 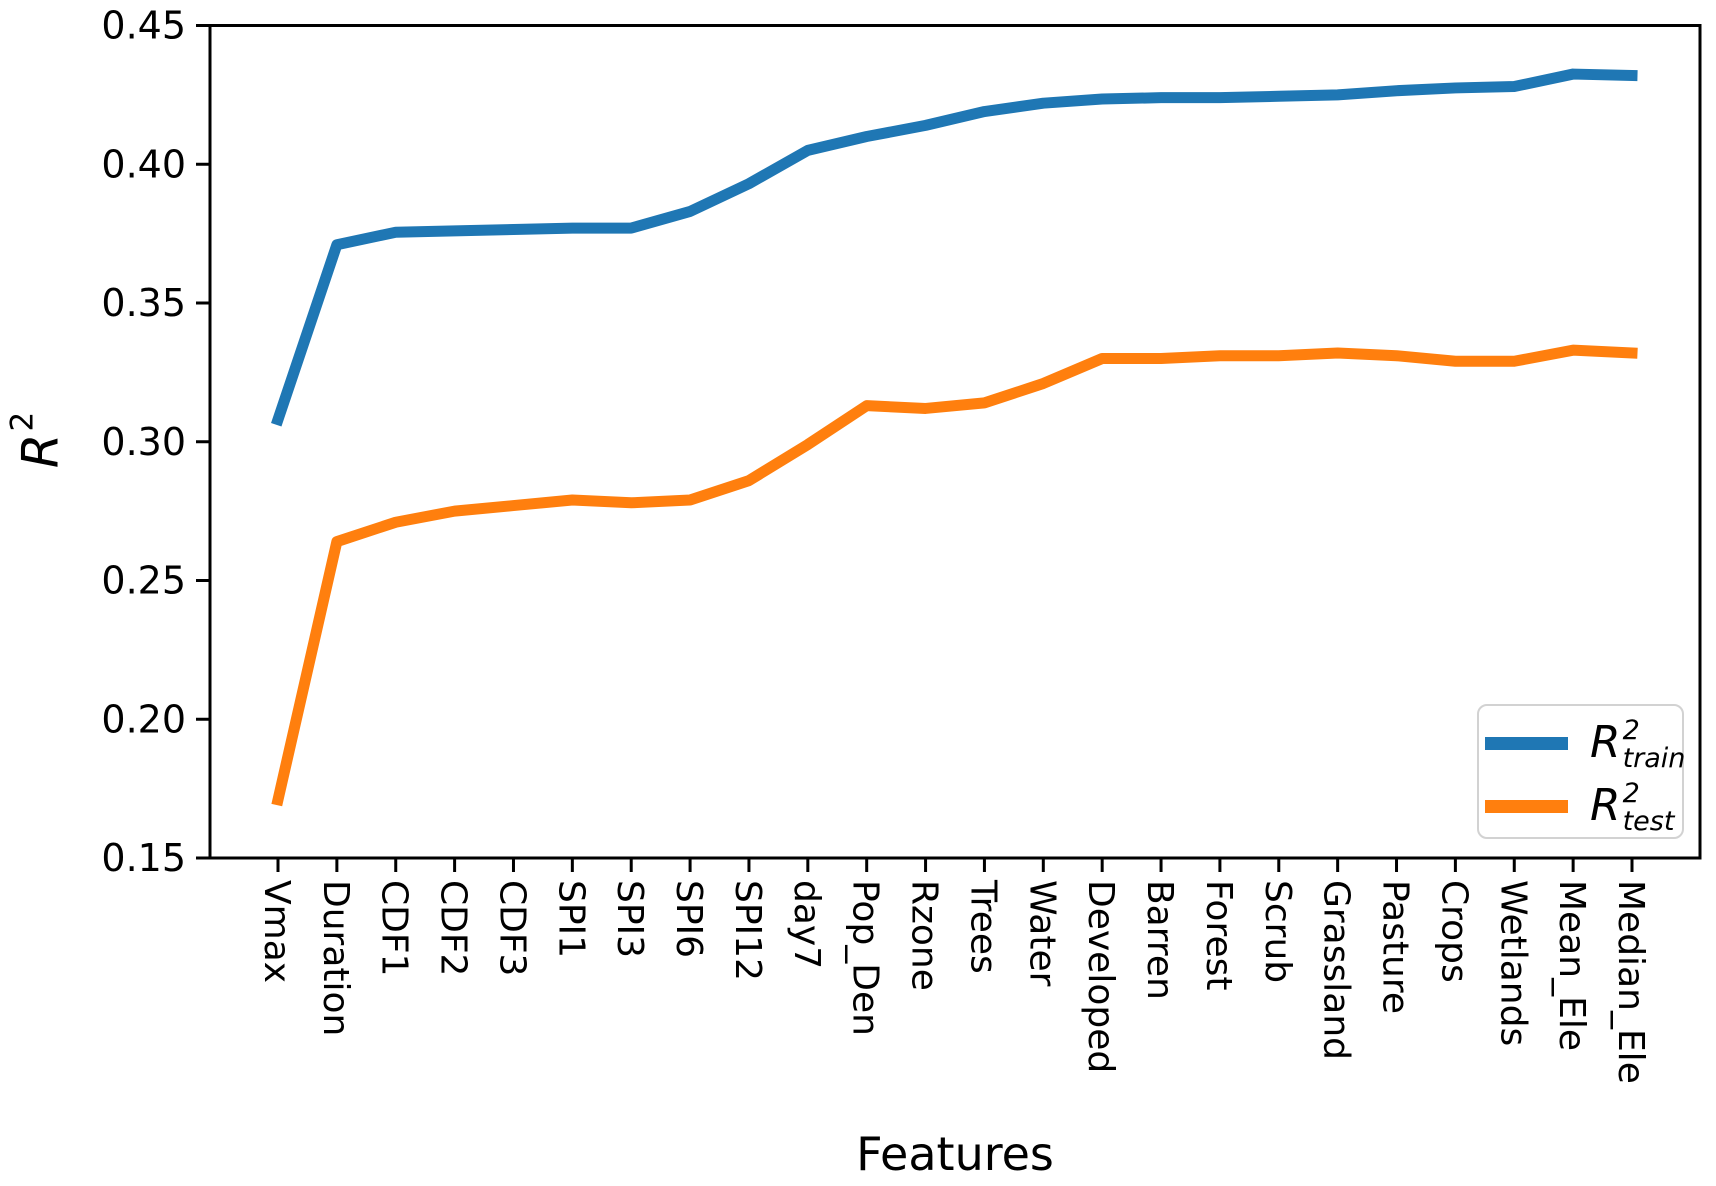 What do you see at coordinates (924, 935) in the screenshot?
I see `x-tick-label: Rzone` at bounding box center [924, 935].